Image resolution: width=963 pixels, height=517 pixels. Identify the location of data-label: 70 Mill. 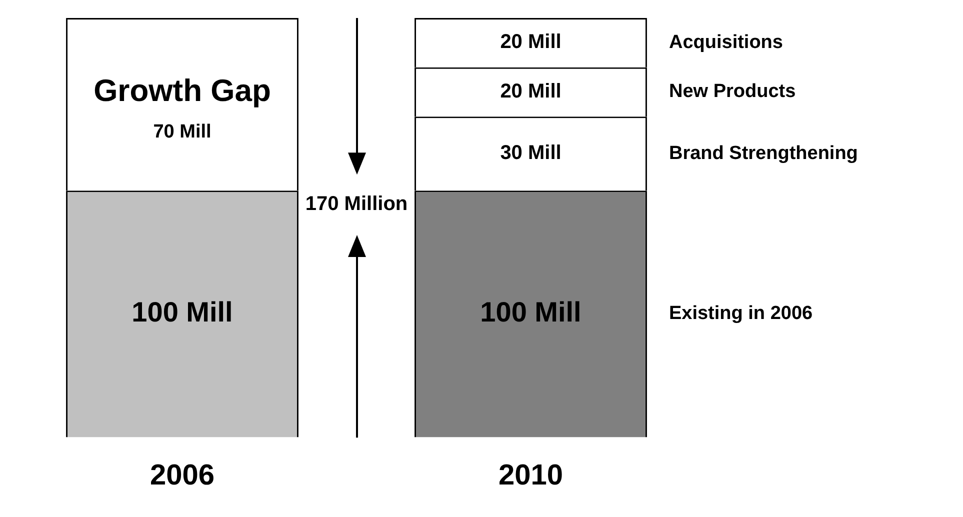
(182, 132).